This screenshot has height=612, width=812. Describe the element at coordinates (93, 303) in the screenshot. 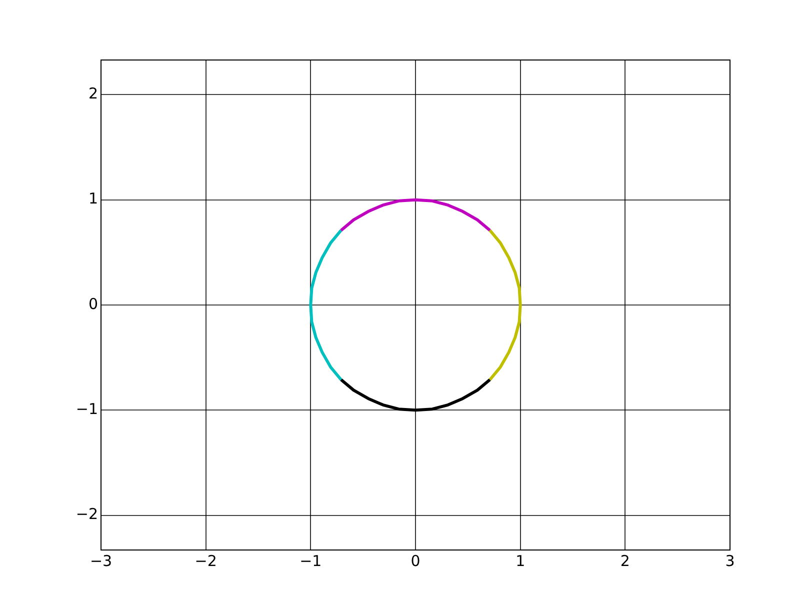

I see `y-tick-label: 0` at that location.